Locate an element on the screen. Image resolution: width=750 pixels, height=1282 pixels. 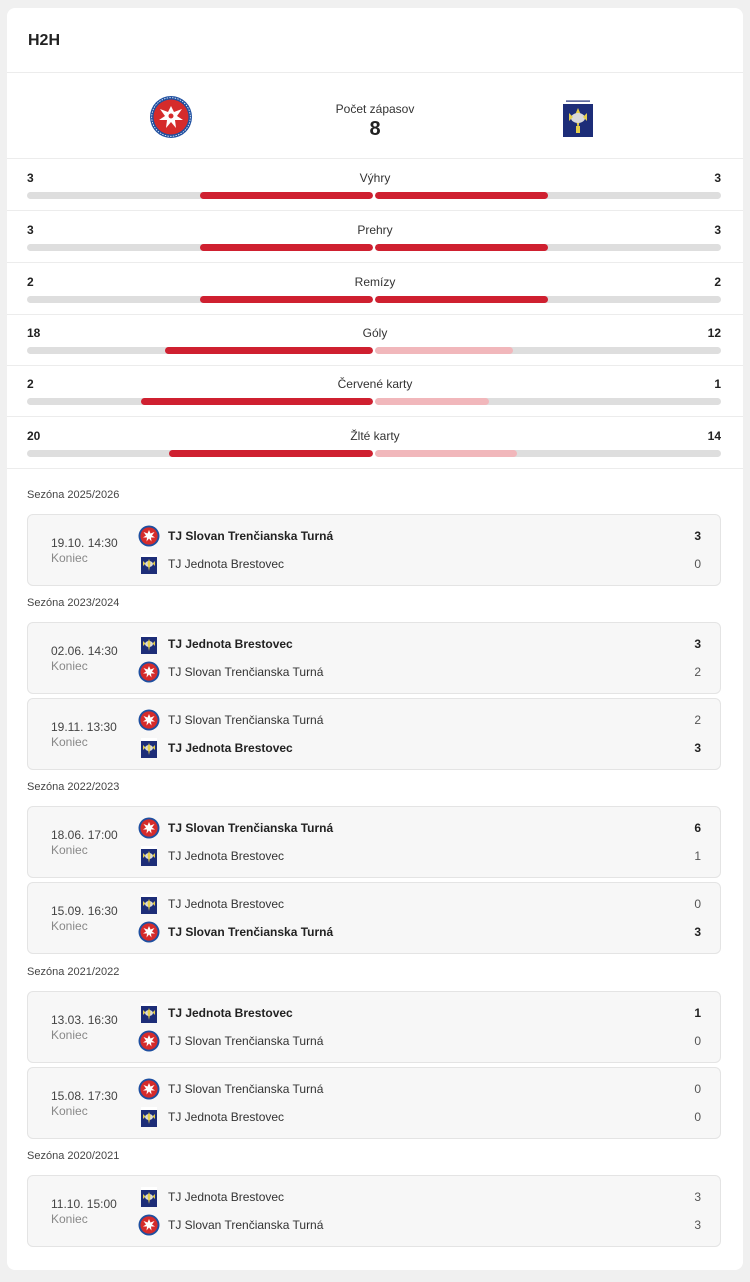
season-heading: Sezóna 2025/2026 is located at coordinates (73, 495).